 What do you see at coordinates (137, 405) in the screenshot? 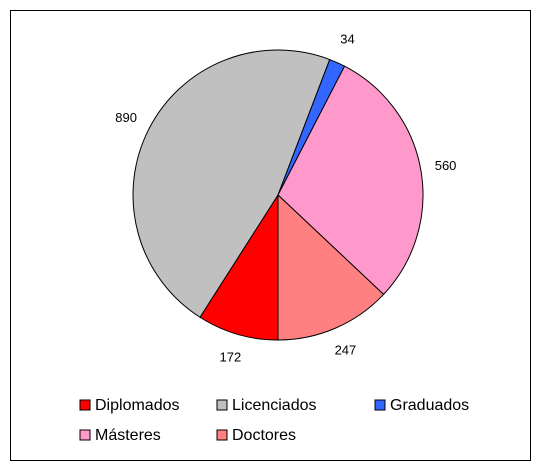
I see `legend-label: Diplomados` at bounding box center [137, 405].